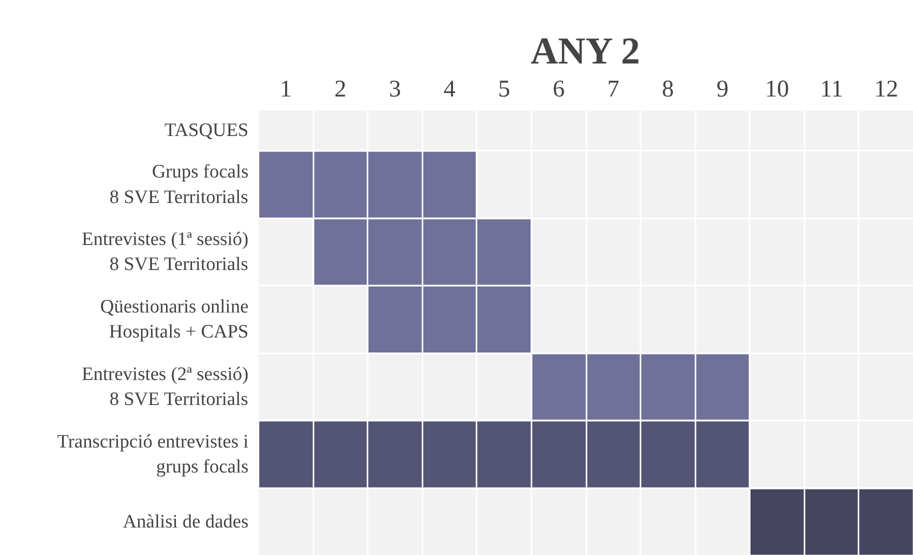 Image resolution: width=913 pixels, height=555 pixels. I want to click on x-tick-label: 12, so click(886, 89).